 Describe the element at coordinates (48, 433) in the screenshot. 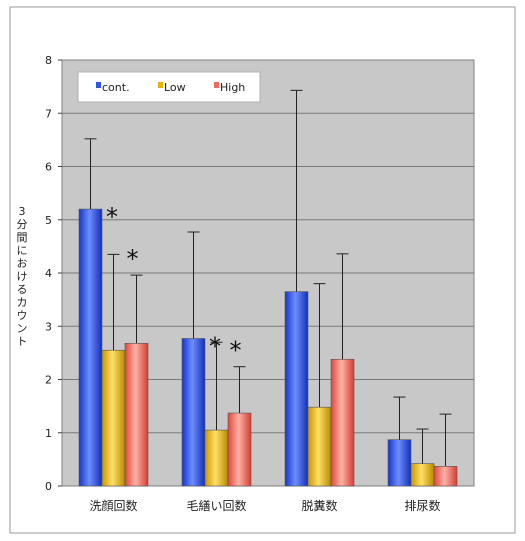

I see `y-tick-label: 1` at that location.